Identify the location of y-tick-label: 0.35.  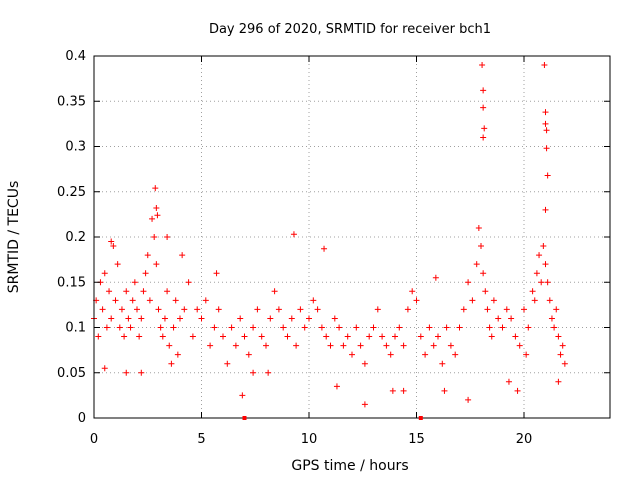
(71, 101).